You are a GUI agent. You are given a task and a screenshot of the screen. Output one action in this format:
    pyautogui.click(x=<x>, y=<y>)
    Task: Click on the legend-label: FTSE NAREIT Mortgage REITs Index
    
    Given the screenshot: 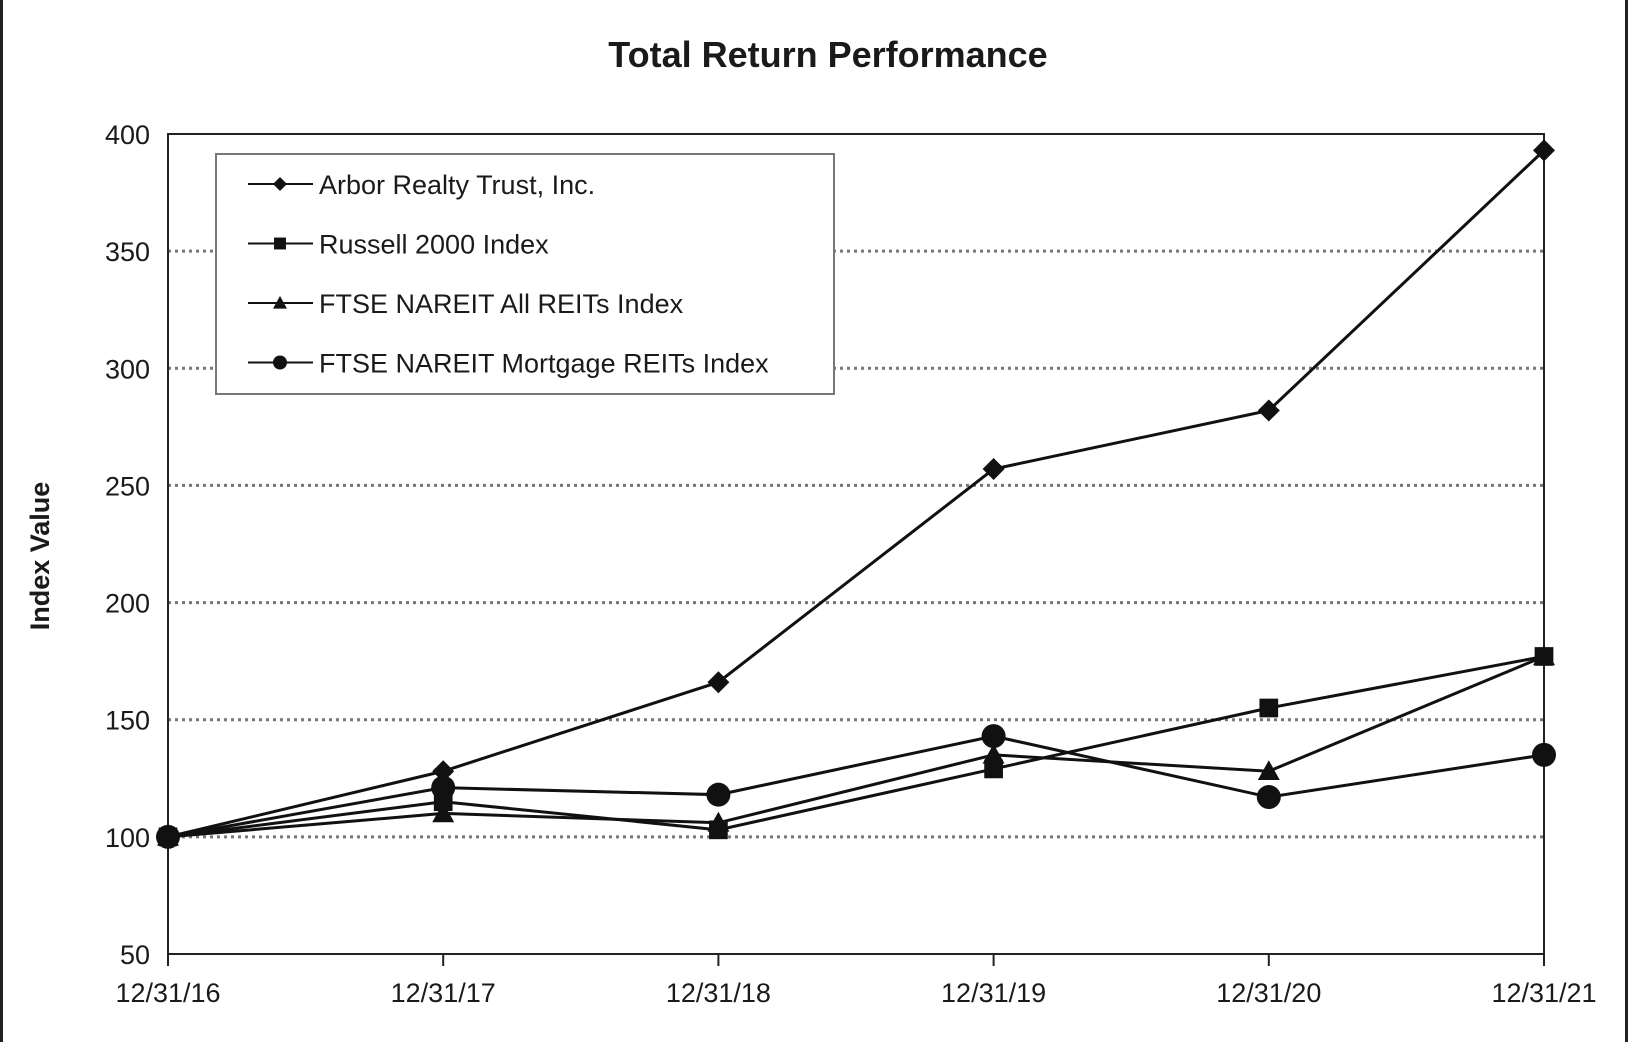 What is the action you would take?
    pyautogui.click(x=544, y=364)
    